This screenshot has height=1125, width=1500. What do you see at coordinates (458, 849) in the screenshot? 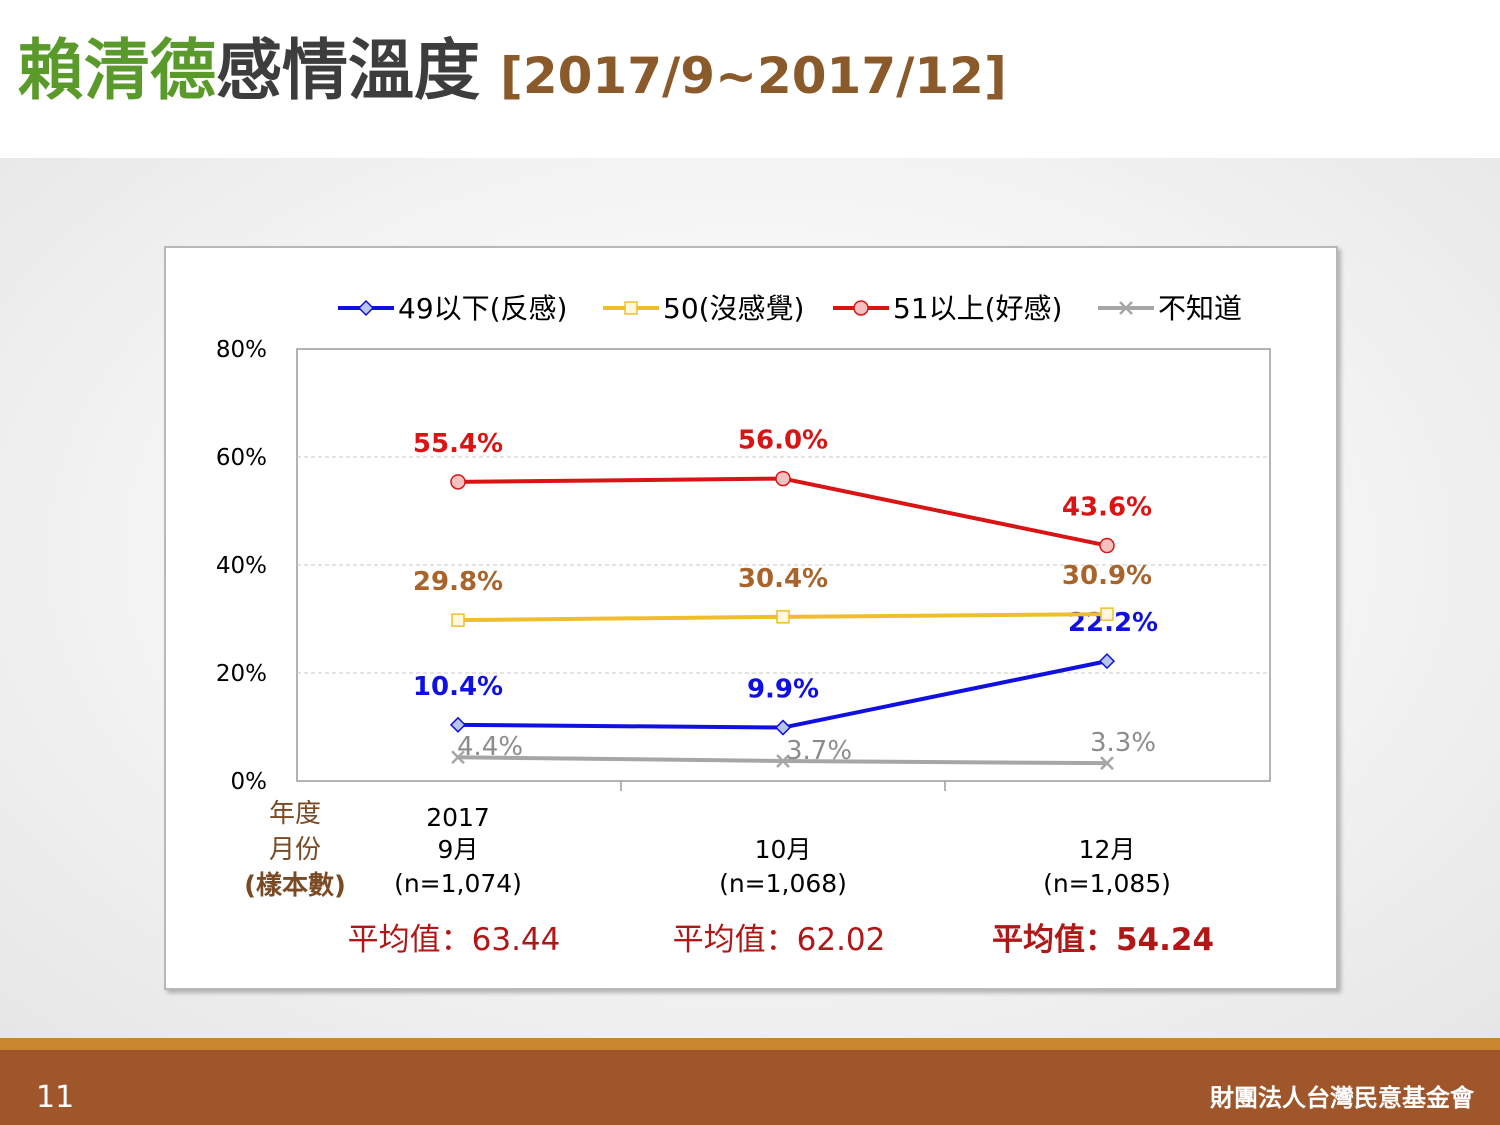
I see `x-tick-label: 9月` at bounding box center [458, 849].